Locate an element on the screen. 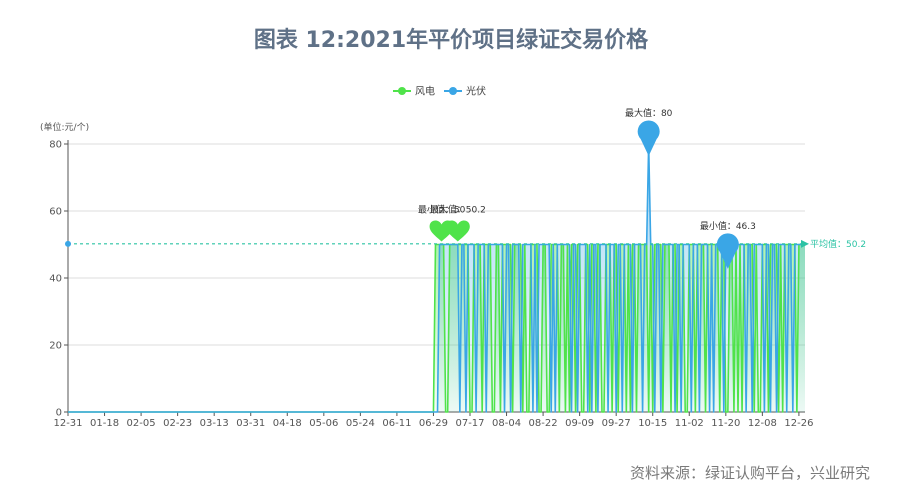  marker-label: 最小值：50 is located at coordinates (442, 210).